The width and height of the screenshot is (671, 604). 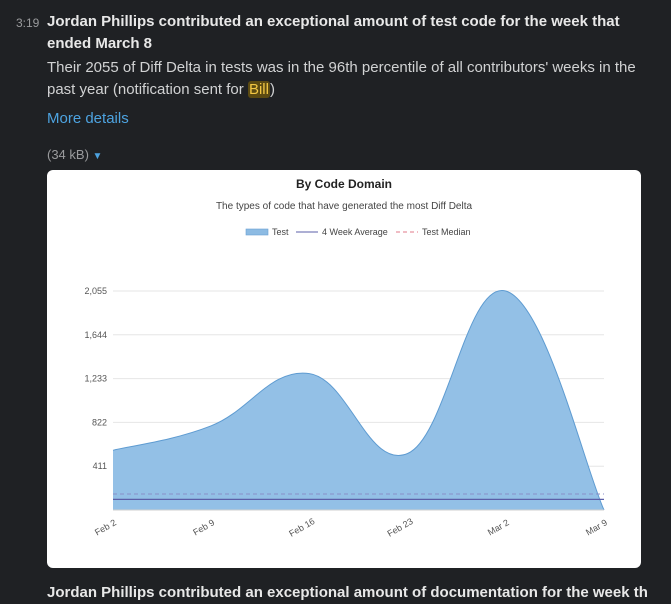 I want to click on caret-down-icon: ▼, so click(x=97, y=156).